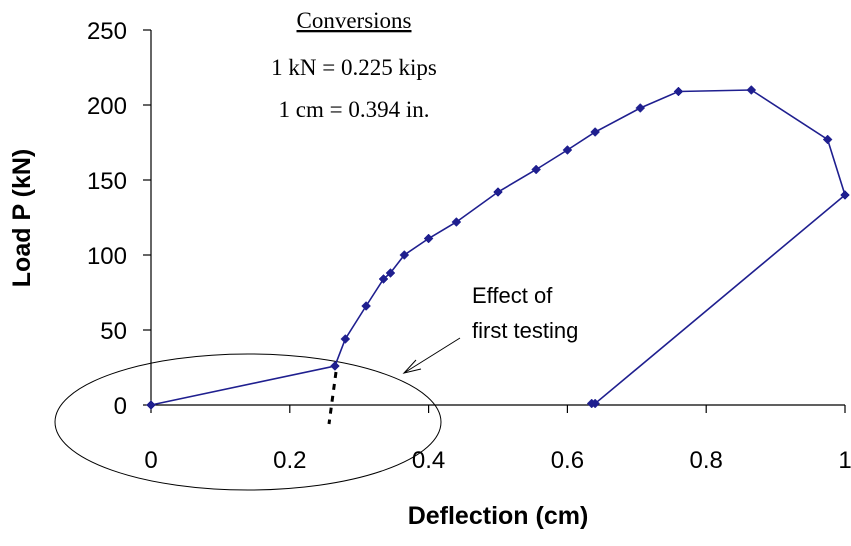  Describe the element at coordinates (412, 366) in the screenshot. I see `annotation-arrowhead` at that location.